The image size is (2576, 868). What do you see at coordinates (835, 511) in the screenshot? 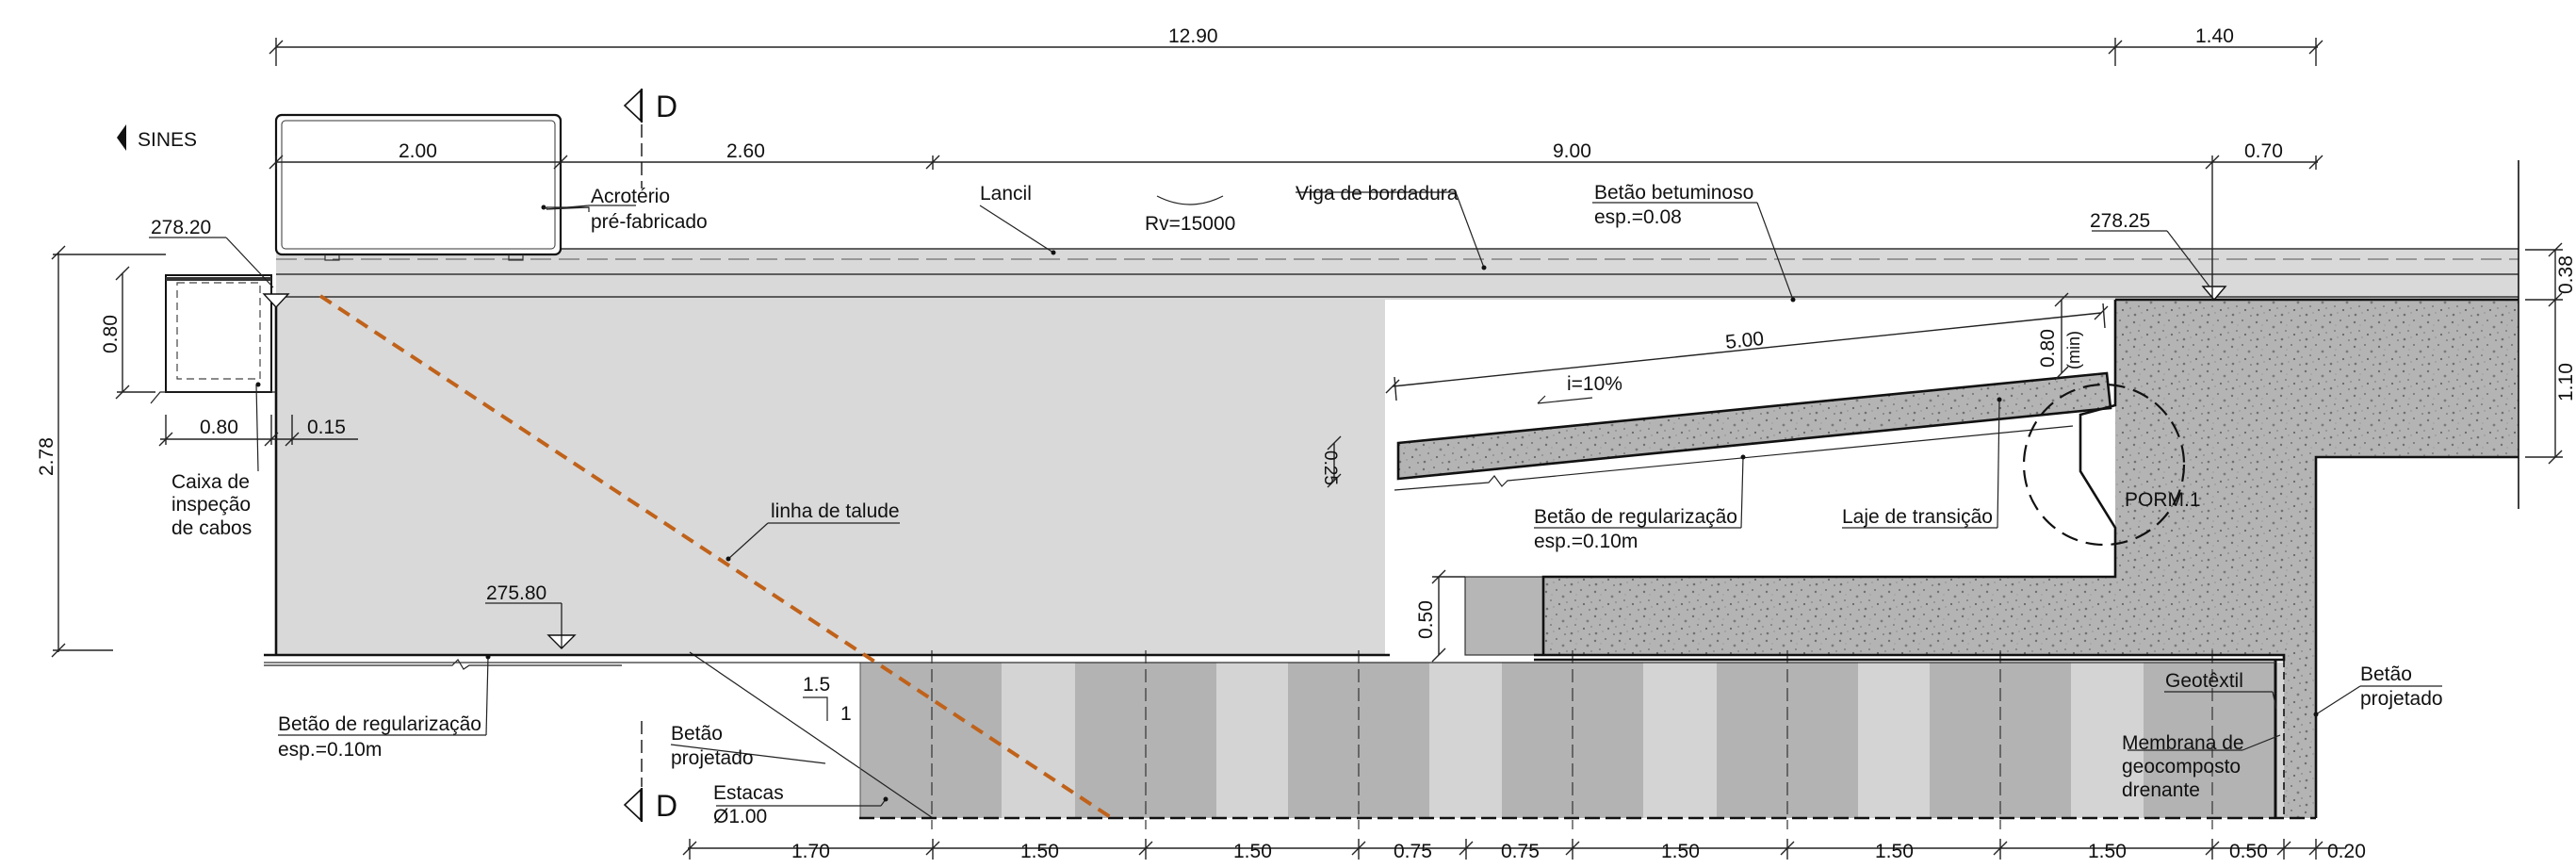
I see `label-linha-talude: linha de talude` at bounding box center [835, 511].